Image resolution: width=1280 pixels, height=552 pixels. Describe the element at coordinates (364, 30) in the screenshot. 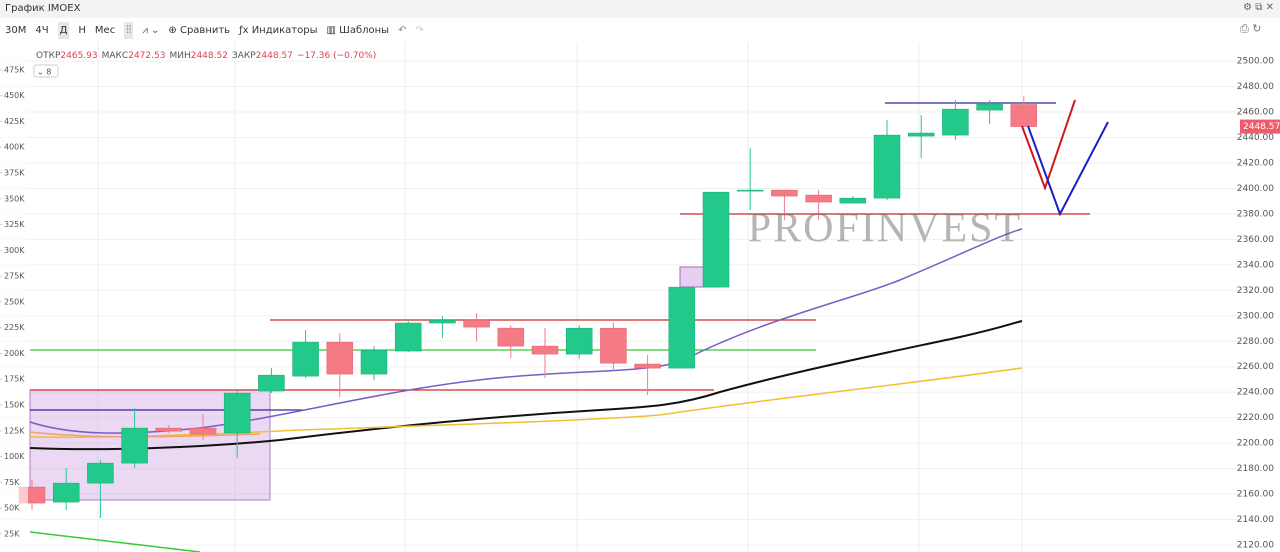

I see `templates-label: Шаблоны` at that location.